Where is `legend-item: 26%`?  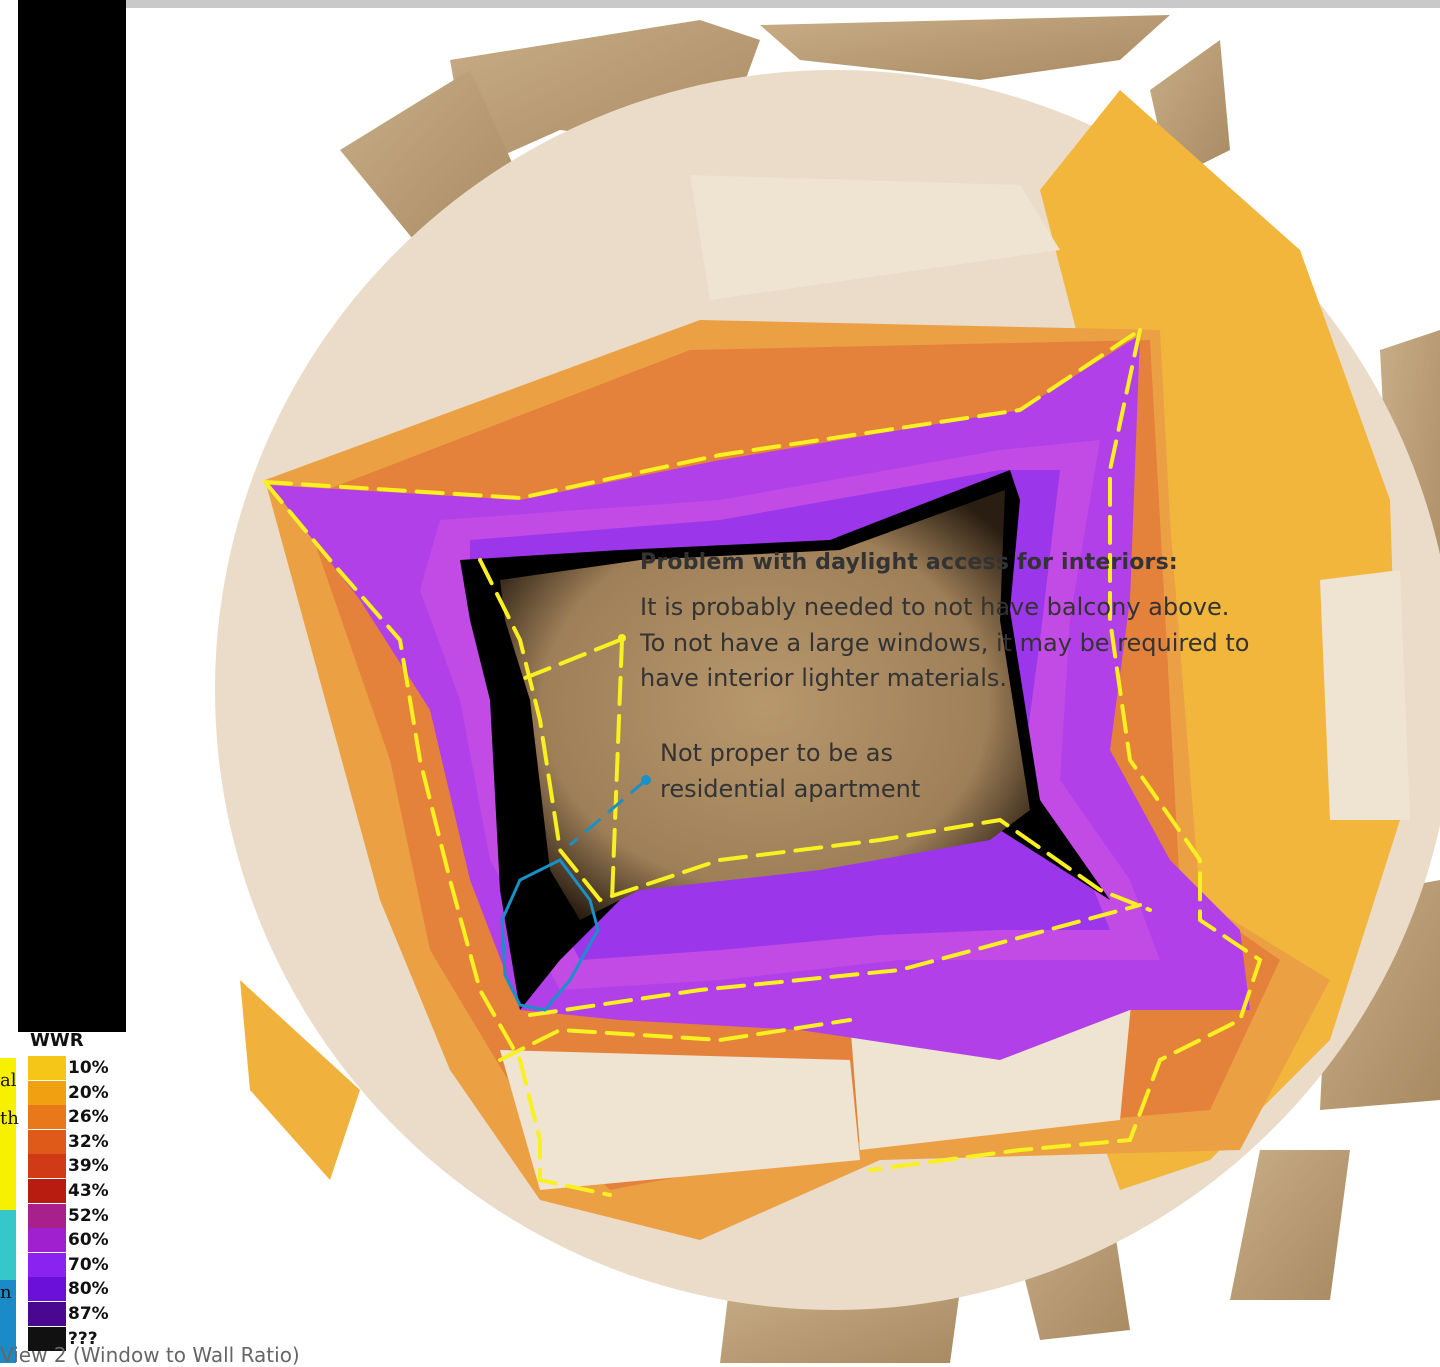
legend-item: 26% is located at coordinates (70, 1117).